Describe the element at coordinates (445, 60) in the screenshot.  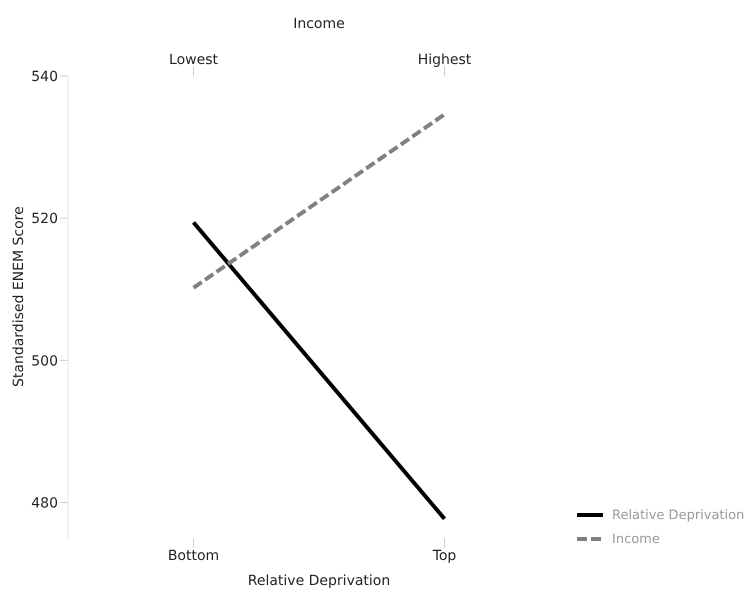
I see `text: Highest` at that location.